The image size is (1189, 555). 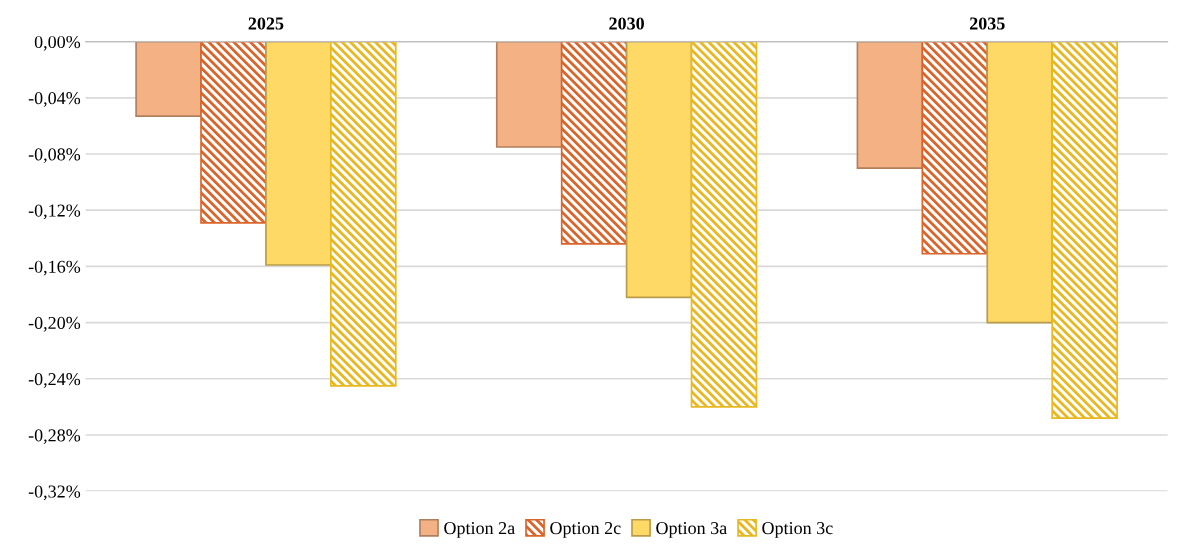 What do you see at coordinates (54, 212) in the screenshot?
I see `y-tick-label: -0,12%` at bounding box center [54, 212].